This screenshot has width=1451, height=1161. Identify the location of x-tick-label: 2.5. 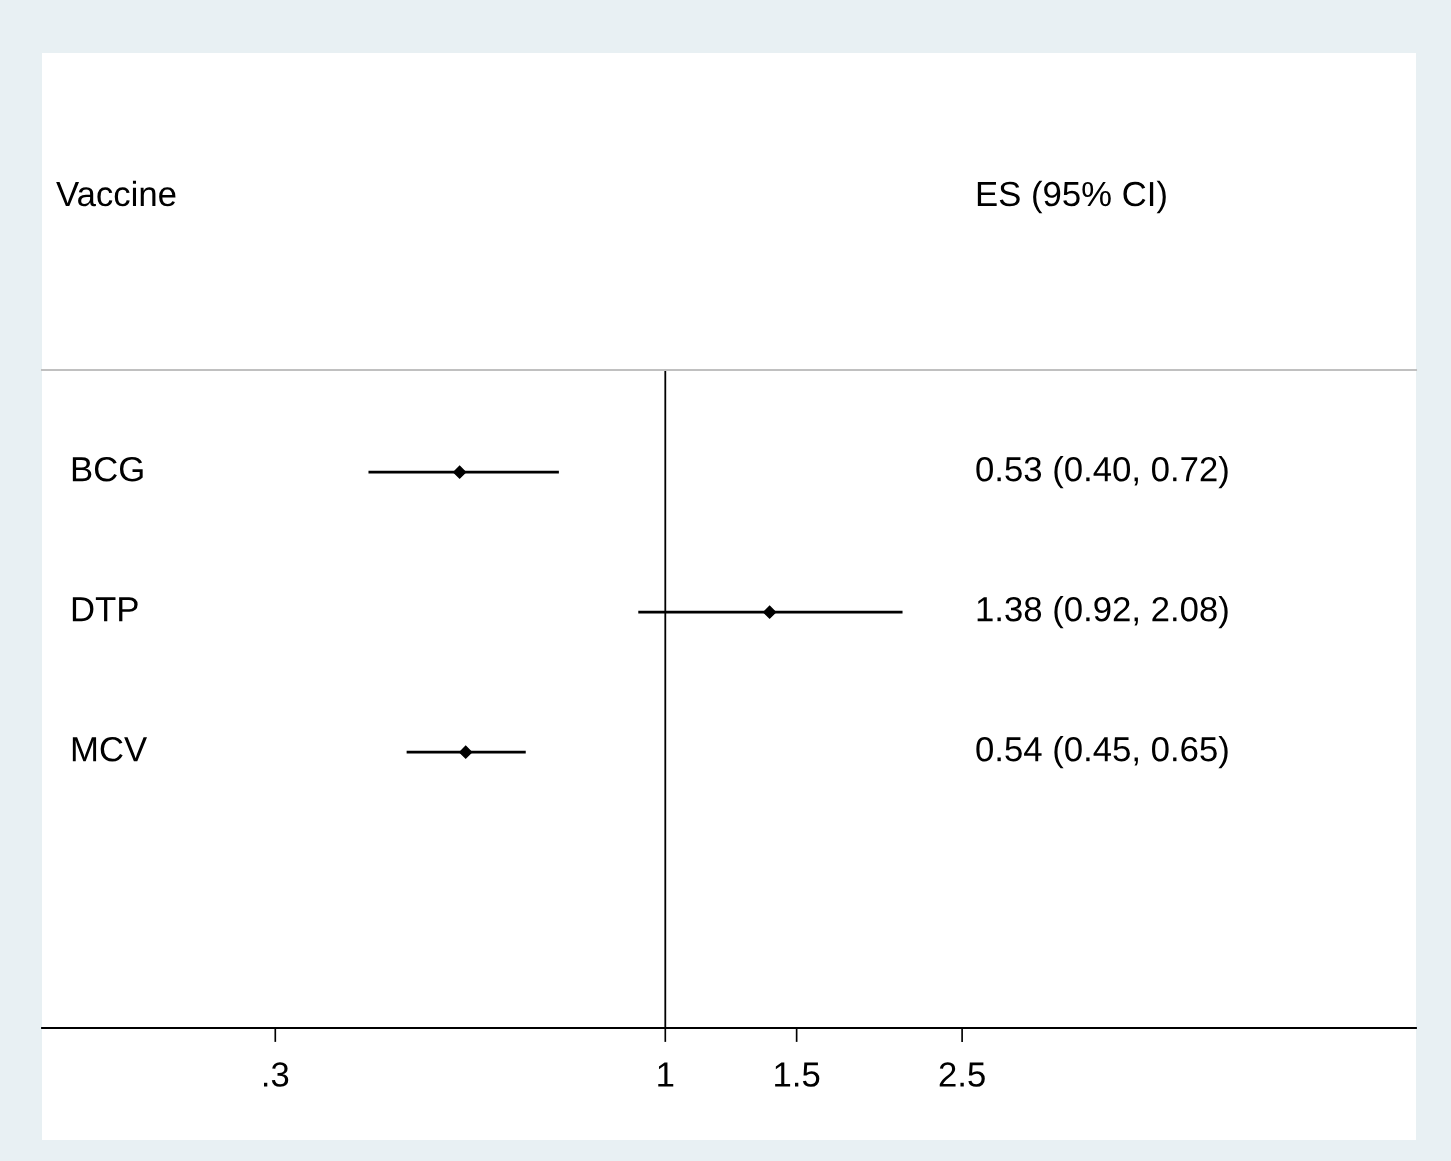
(962, 1074).